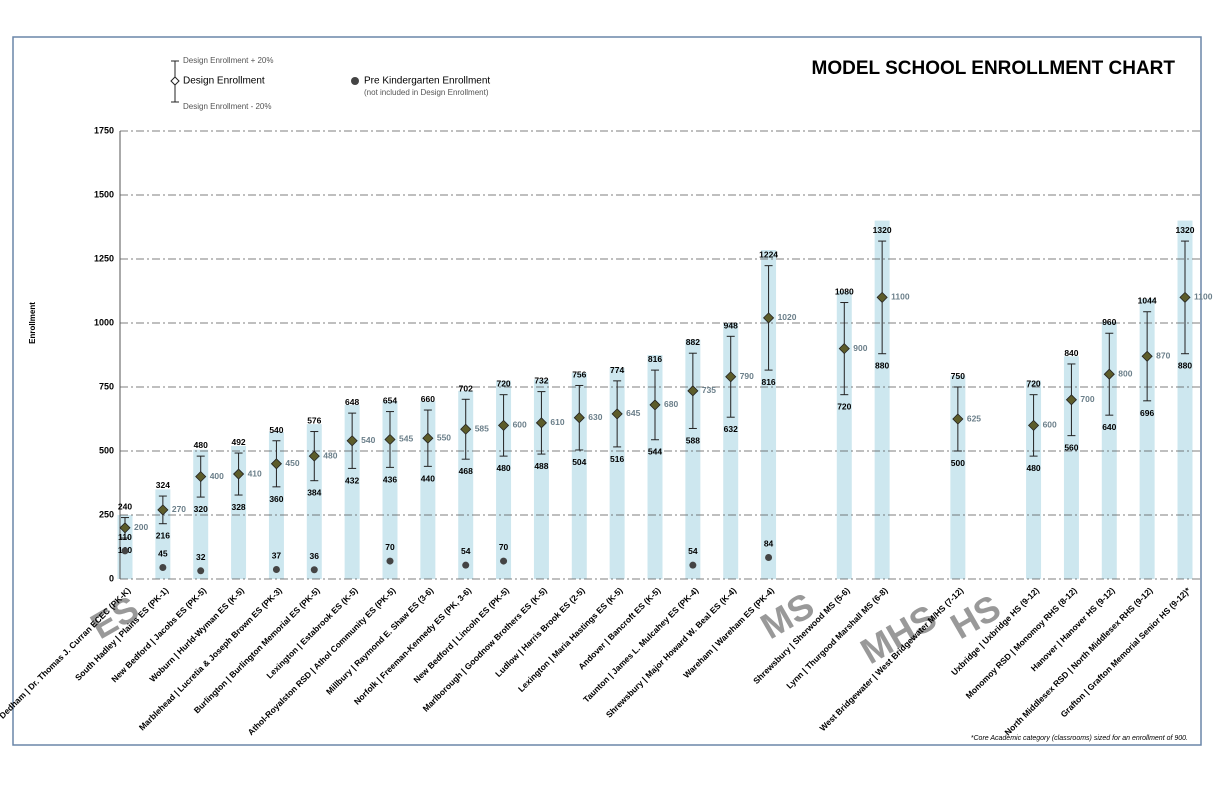 The image size is (1224, 792). I want to click on design-label: 550, so click(444, 437).